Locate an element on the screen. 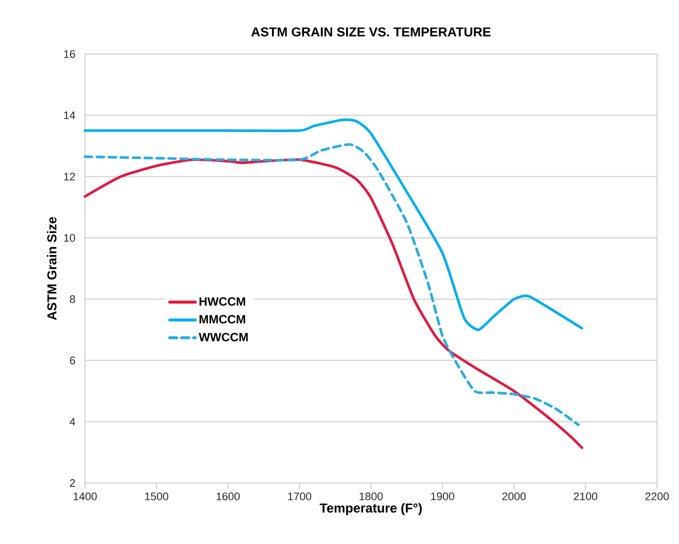 This screenshot has height=544, width=679. x-tick-label: 1500 is located at coordinates (156, 496).